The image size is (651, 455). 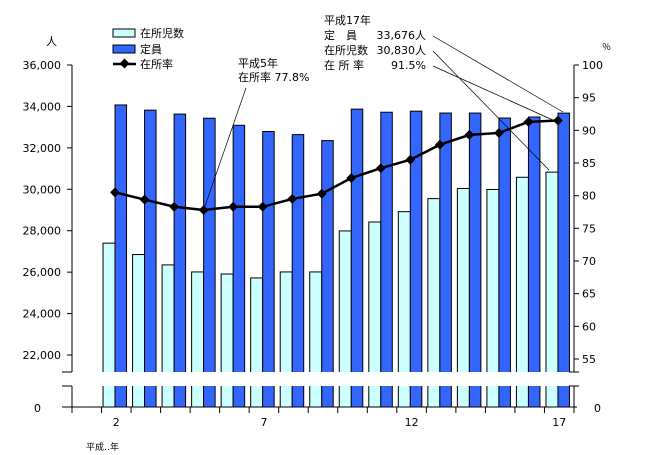 I want to click on x-axis-label: 平成‥年, so click(x=102, y=446).